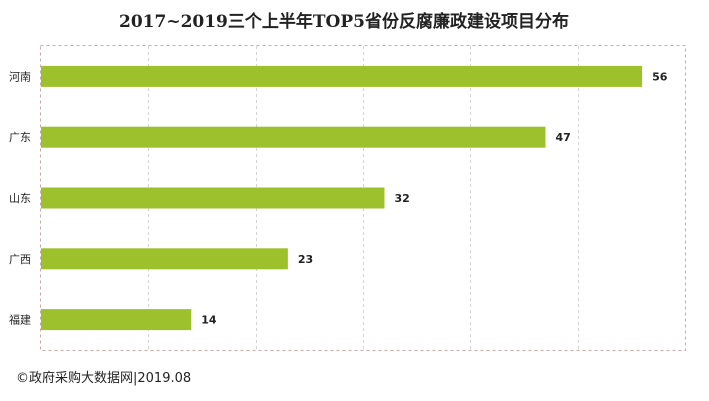  Describe the element at coordinates (305, 259) in the screenshot. I see `value-label: 23` at that location.